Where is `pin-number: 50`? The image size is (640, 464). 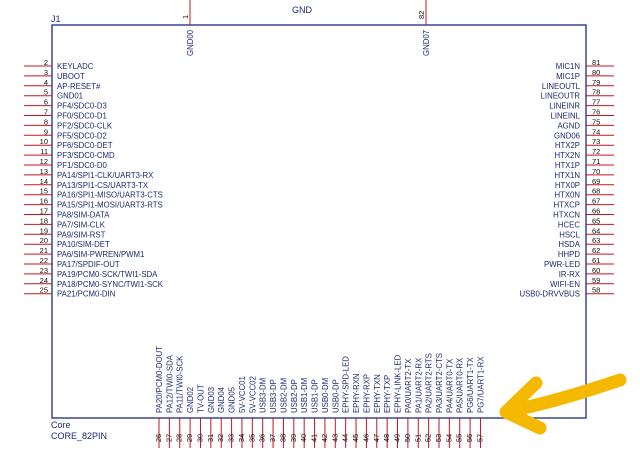 pin-number: 50 is located at coordinates (407, 438).